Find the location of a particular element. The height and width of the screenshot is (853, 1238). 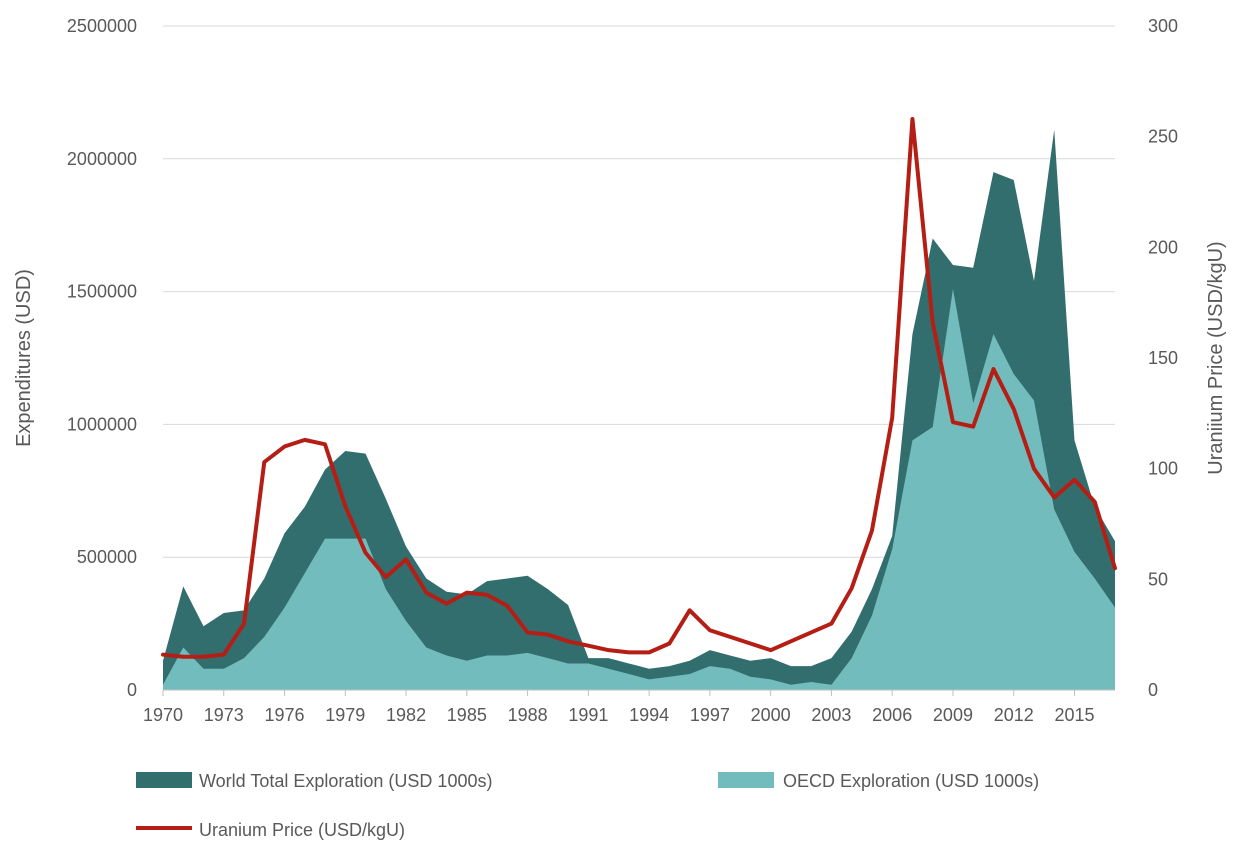

x-tick-label: 1994 is located at coordinates (649, 715).